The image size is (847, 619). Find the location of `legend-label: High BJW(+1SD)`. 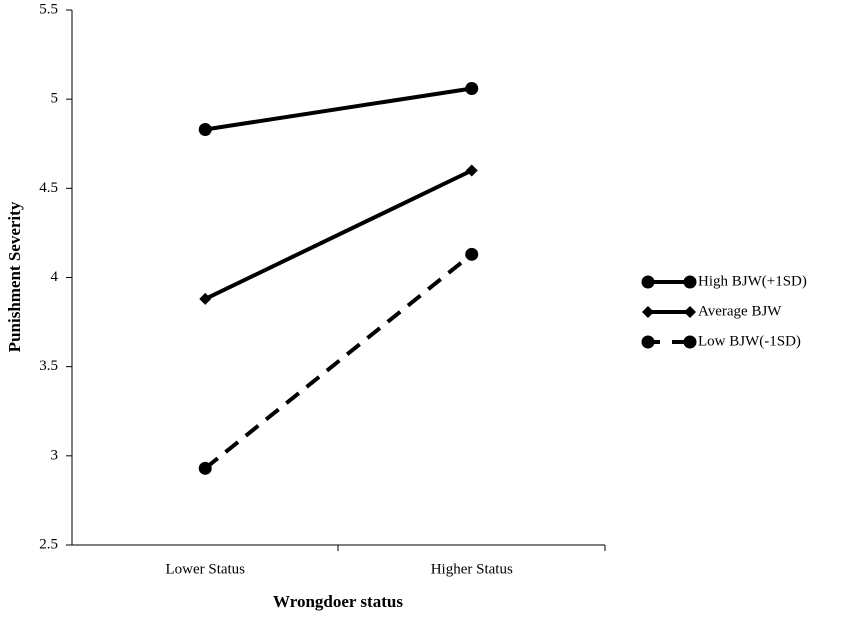

legend-label: High BJW(+1SD) is located at coordinates (752, 281).